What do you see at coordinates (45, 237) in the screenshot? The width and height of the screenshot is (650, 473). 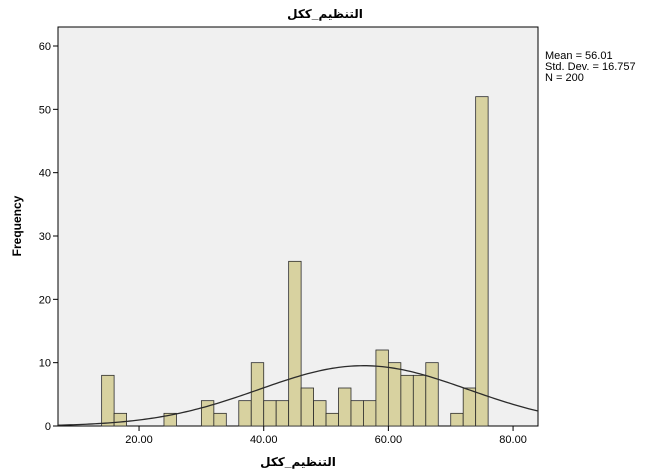 I see `y-tick-label: 30` at bounding box center [45, 237].